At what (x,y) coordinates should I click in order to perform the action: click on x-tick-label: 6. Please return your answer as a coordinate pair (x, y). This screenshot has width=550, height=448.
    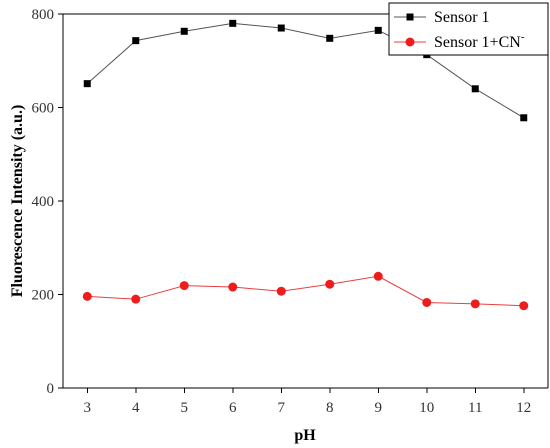
    Looking at the image, I should click on (233, 408).